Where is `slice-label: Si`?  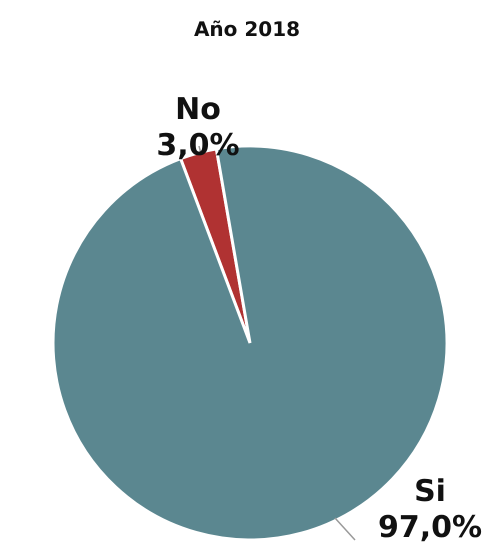 slice-label: Si is located at coordinates (430, 491).